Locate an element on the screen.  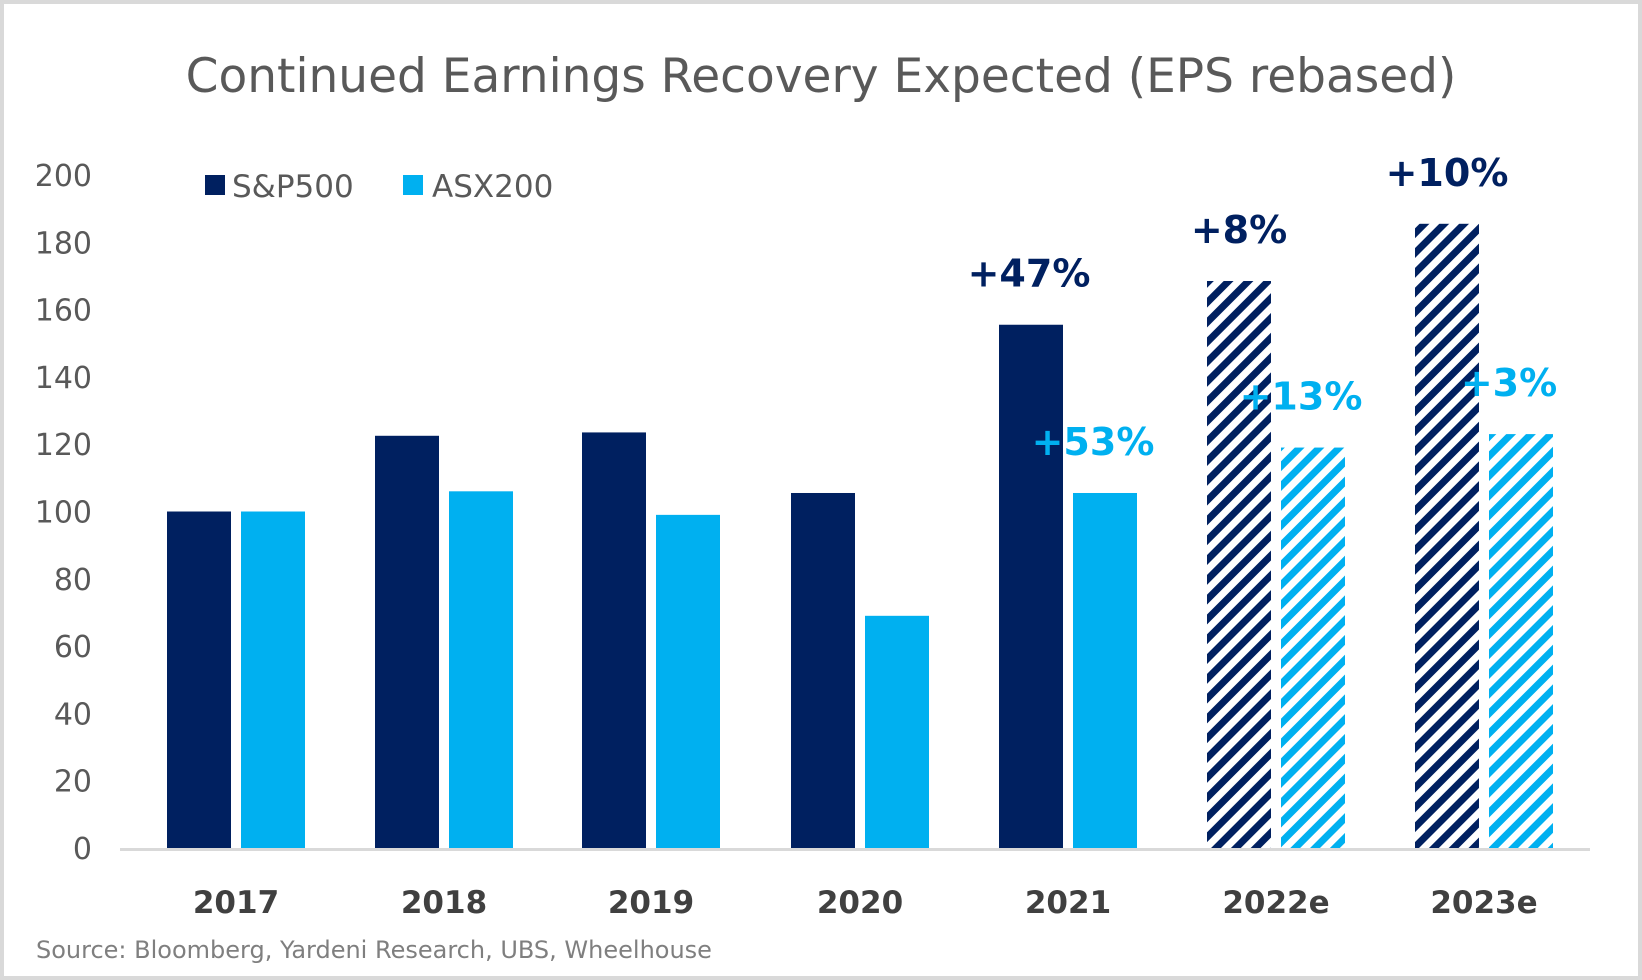
x-tick-label: 2017 is located at coordinates (236, 903).